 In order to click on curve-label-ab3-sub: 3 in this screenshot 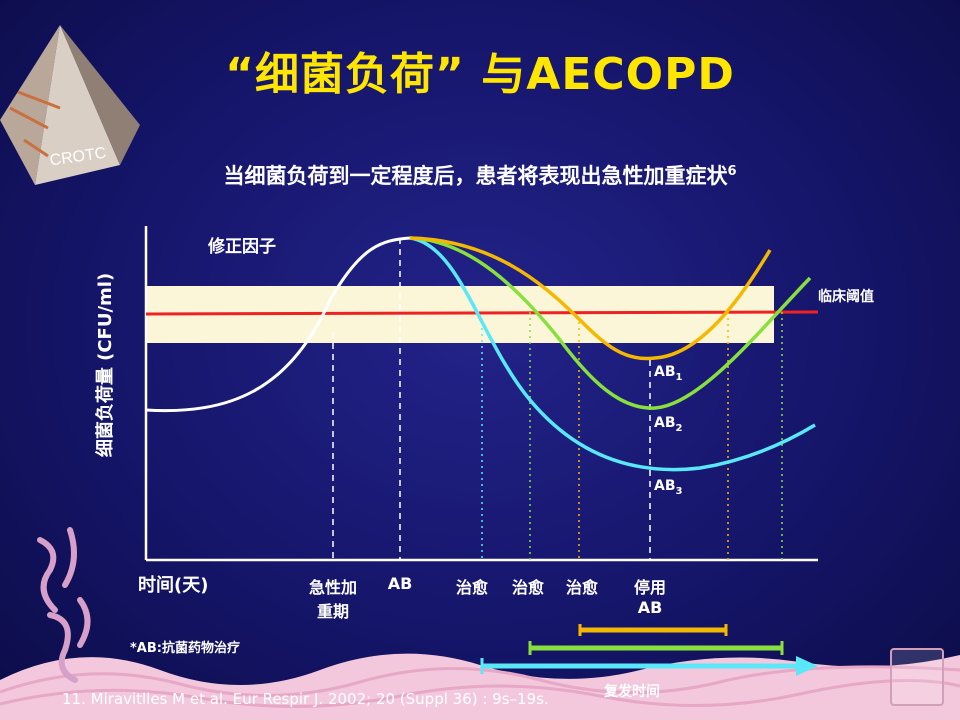, I will do `click(679, 491)`.